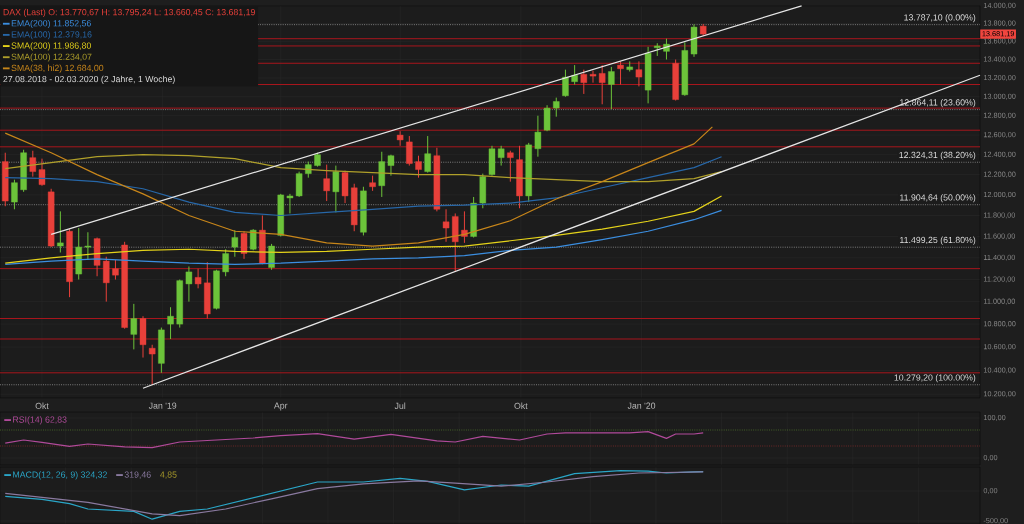 Image resolution: width=1024 pixels, height=524 pixels. What do you see at coordinates (641, 405) in the screenshot?
I see `x-tick-label: Jan '20` at bounding box center [641, 405].